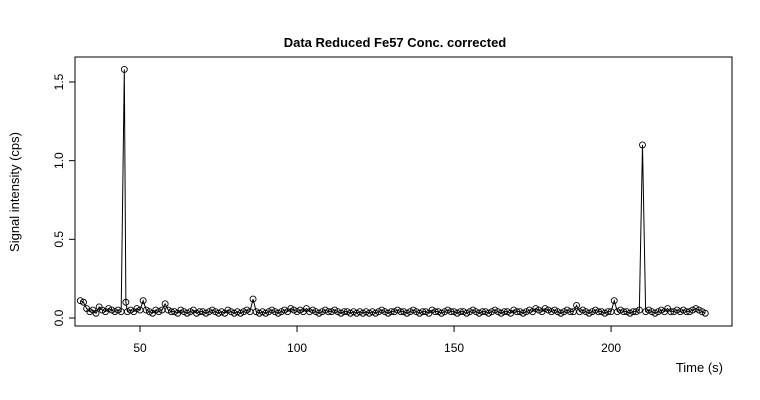 This screenshot has height=400, width=760. Describe the element at coordinates (59, 317) in the screenshot. I see `y-tick-label: 0.0` at that location.